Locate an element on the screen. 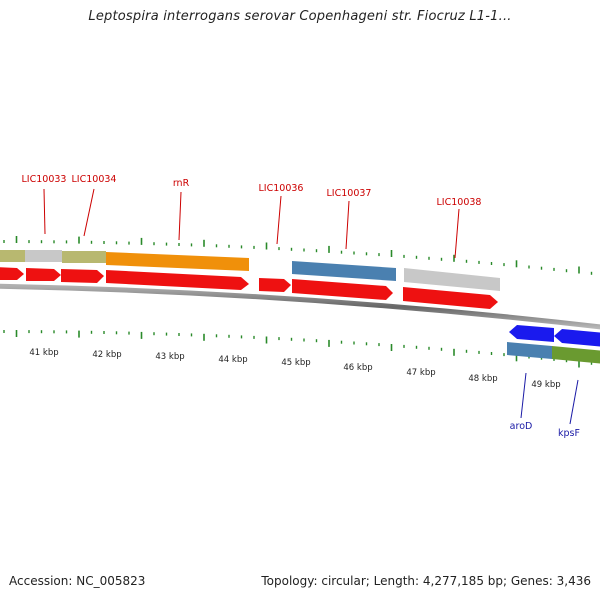  scale-label: 44 kbp is located at coordinates (232, 360).